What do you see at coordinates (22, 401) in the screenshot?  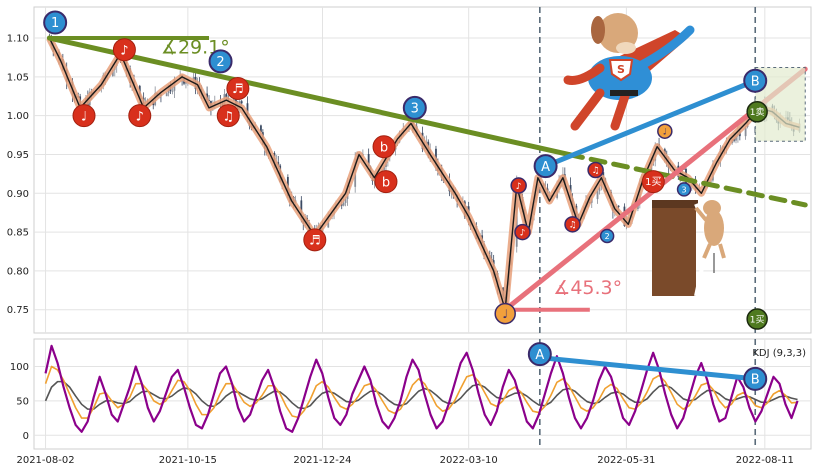 I see `y-tick-label: 50` at bounding box center [22, 401].